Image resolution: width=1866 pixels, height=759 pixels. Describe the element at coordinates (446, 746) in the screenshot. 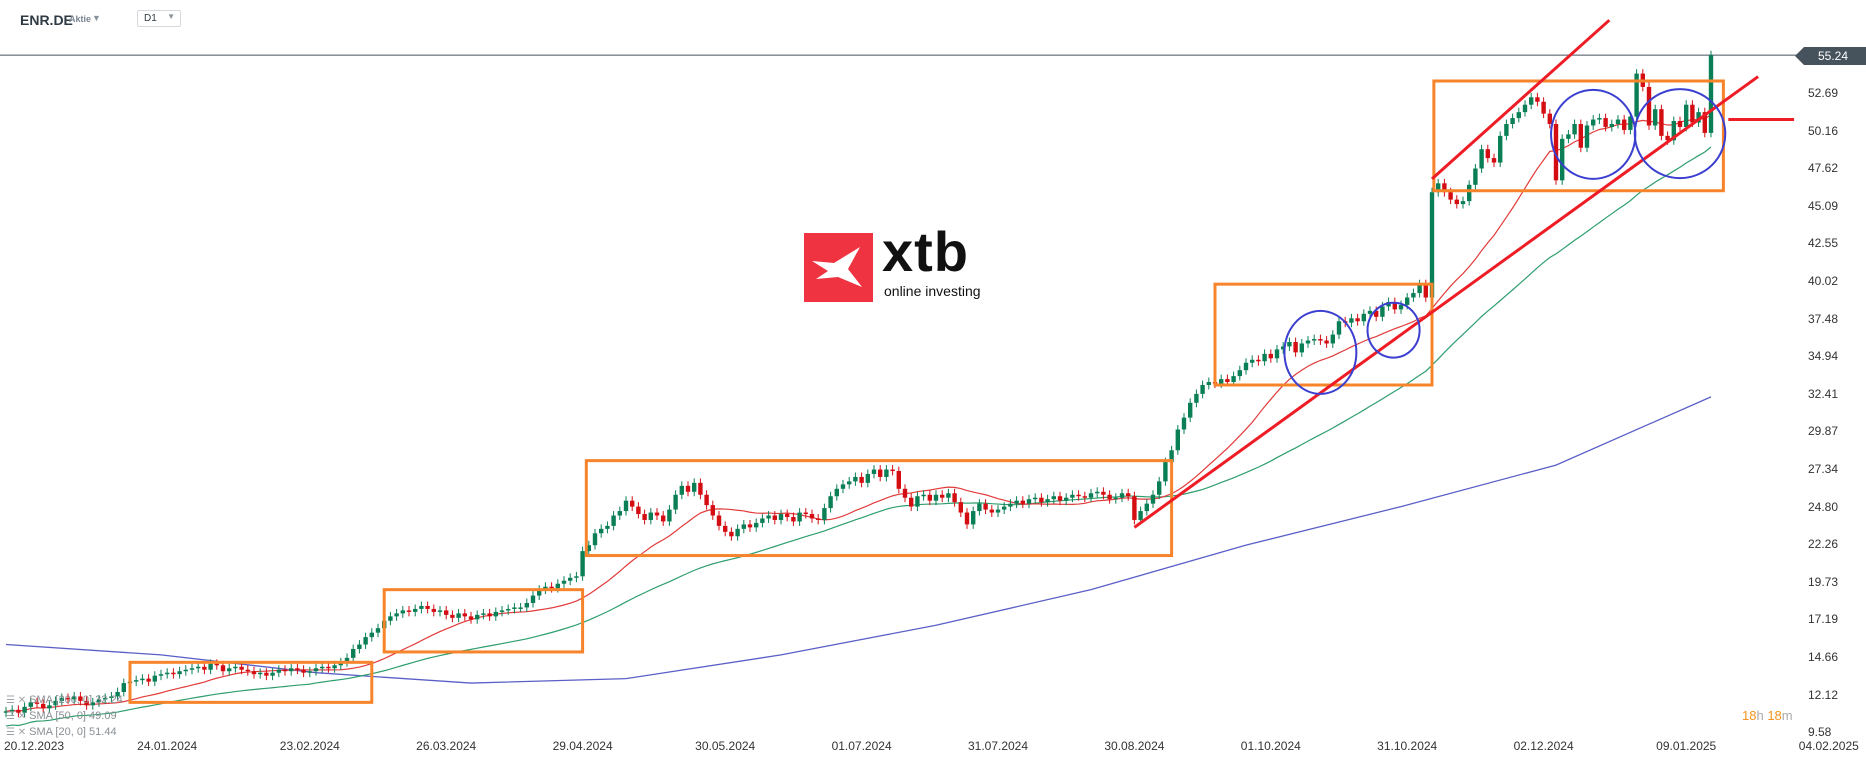

I see `date-tick-label: 26.03.2024` at that location.